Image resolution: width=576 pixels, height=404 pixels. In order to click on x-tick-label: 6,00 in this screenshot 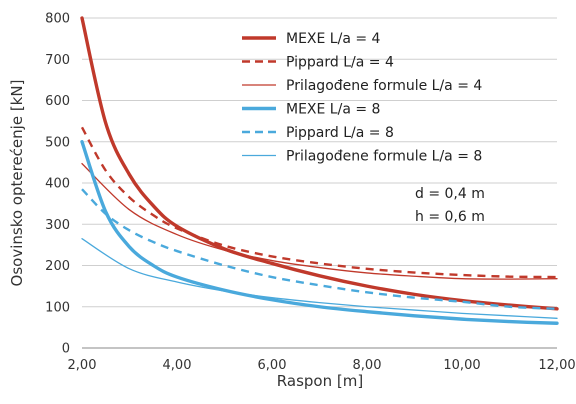, I will do `click(272, 365)`.